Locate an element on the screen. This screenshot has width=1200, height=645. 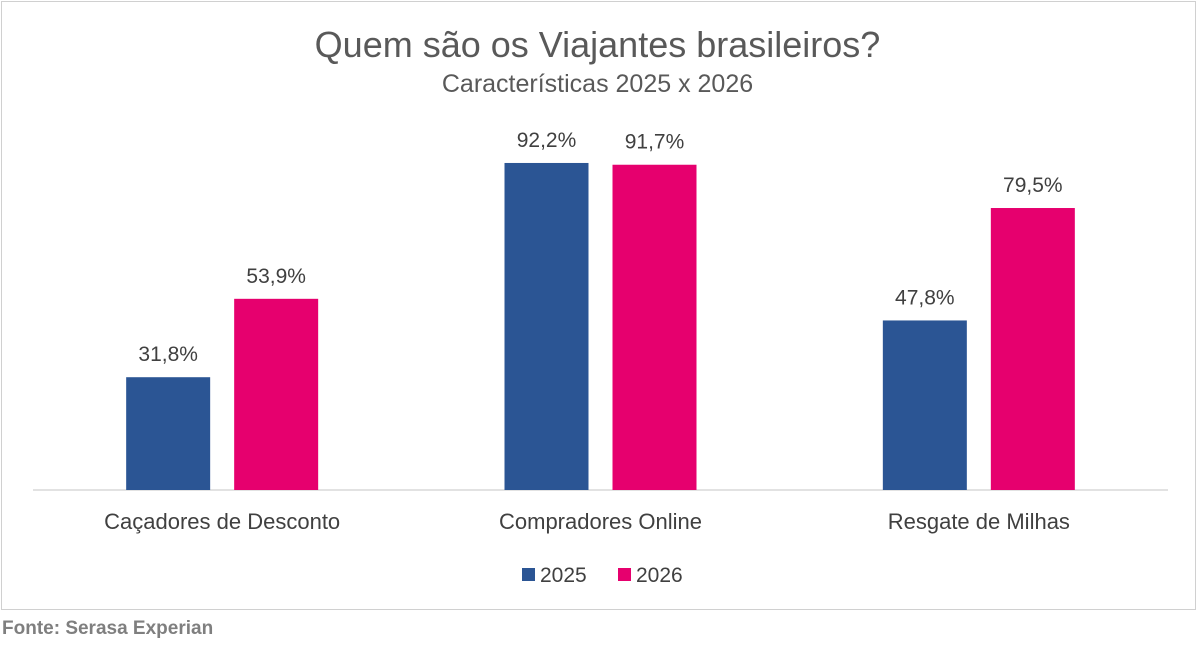
data-label-2026-1: 53,9% is located at coordinates (276, 276).